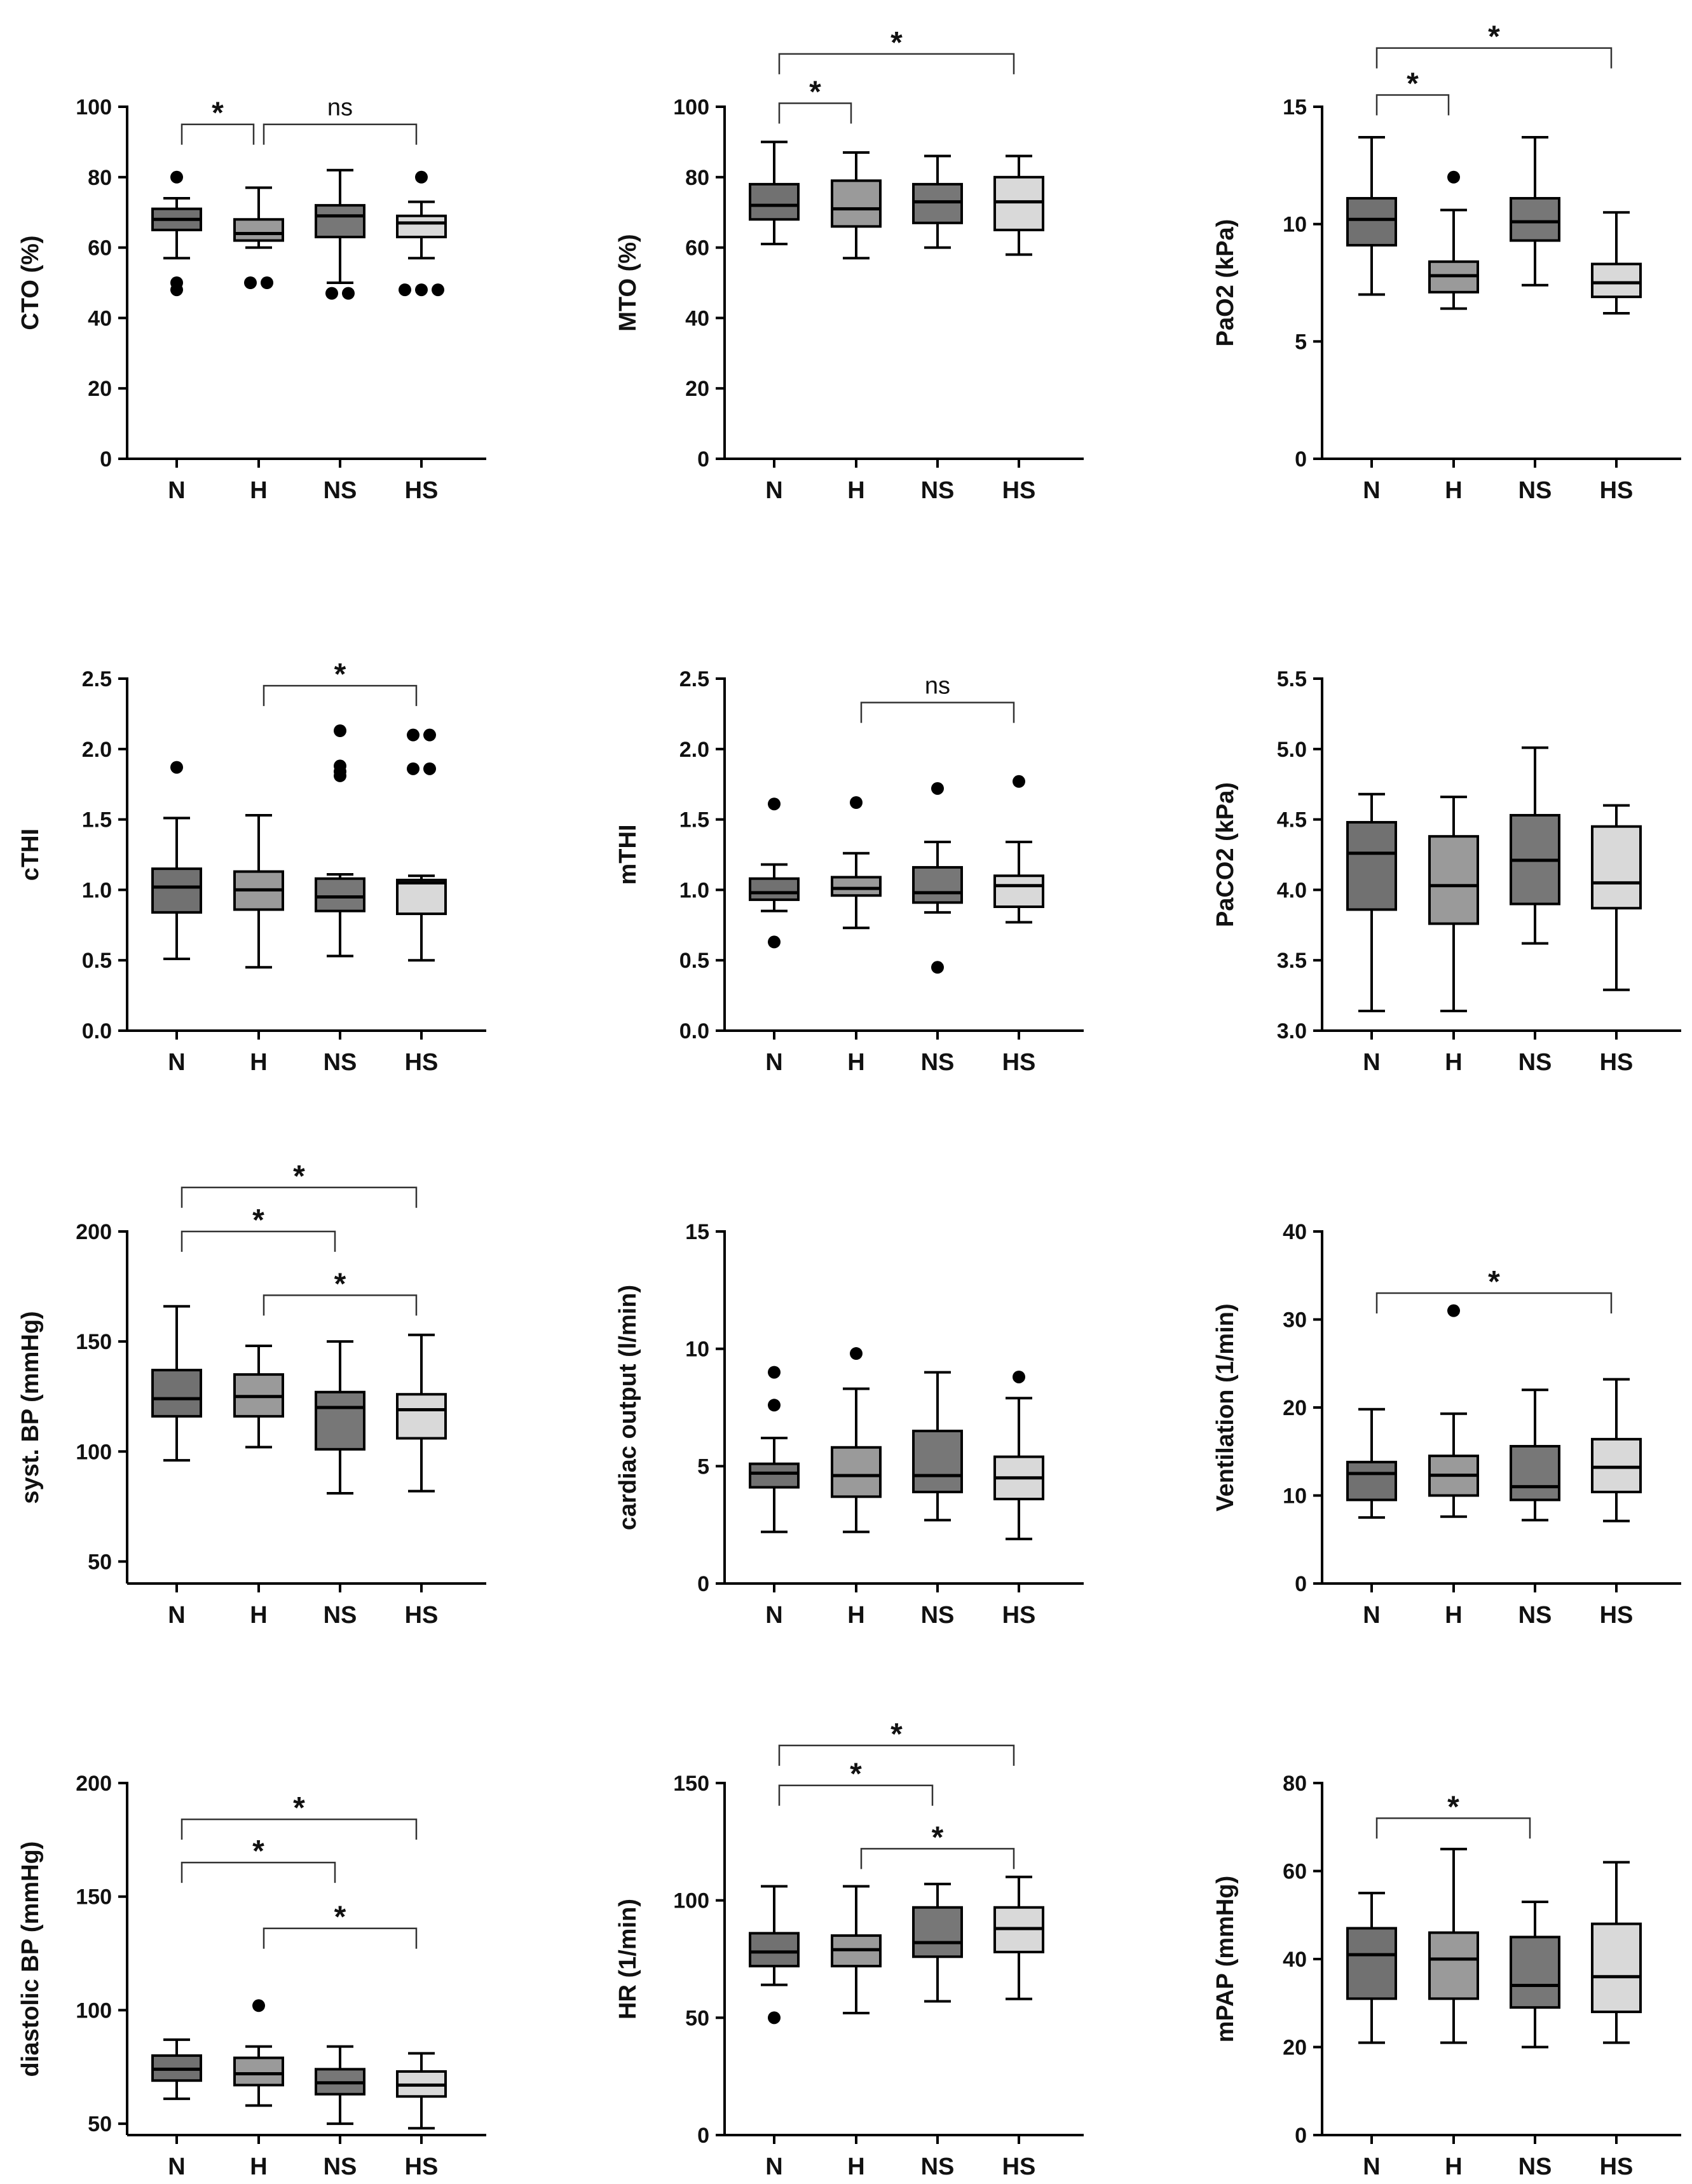 This screenshot has height=2184, width=1692. Describe the element at coordinates (694, 890) in the screenshot. I see `y-tick-label: 1.0` at that location.